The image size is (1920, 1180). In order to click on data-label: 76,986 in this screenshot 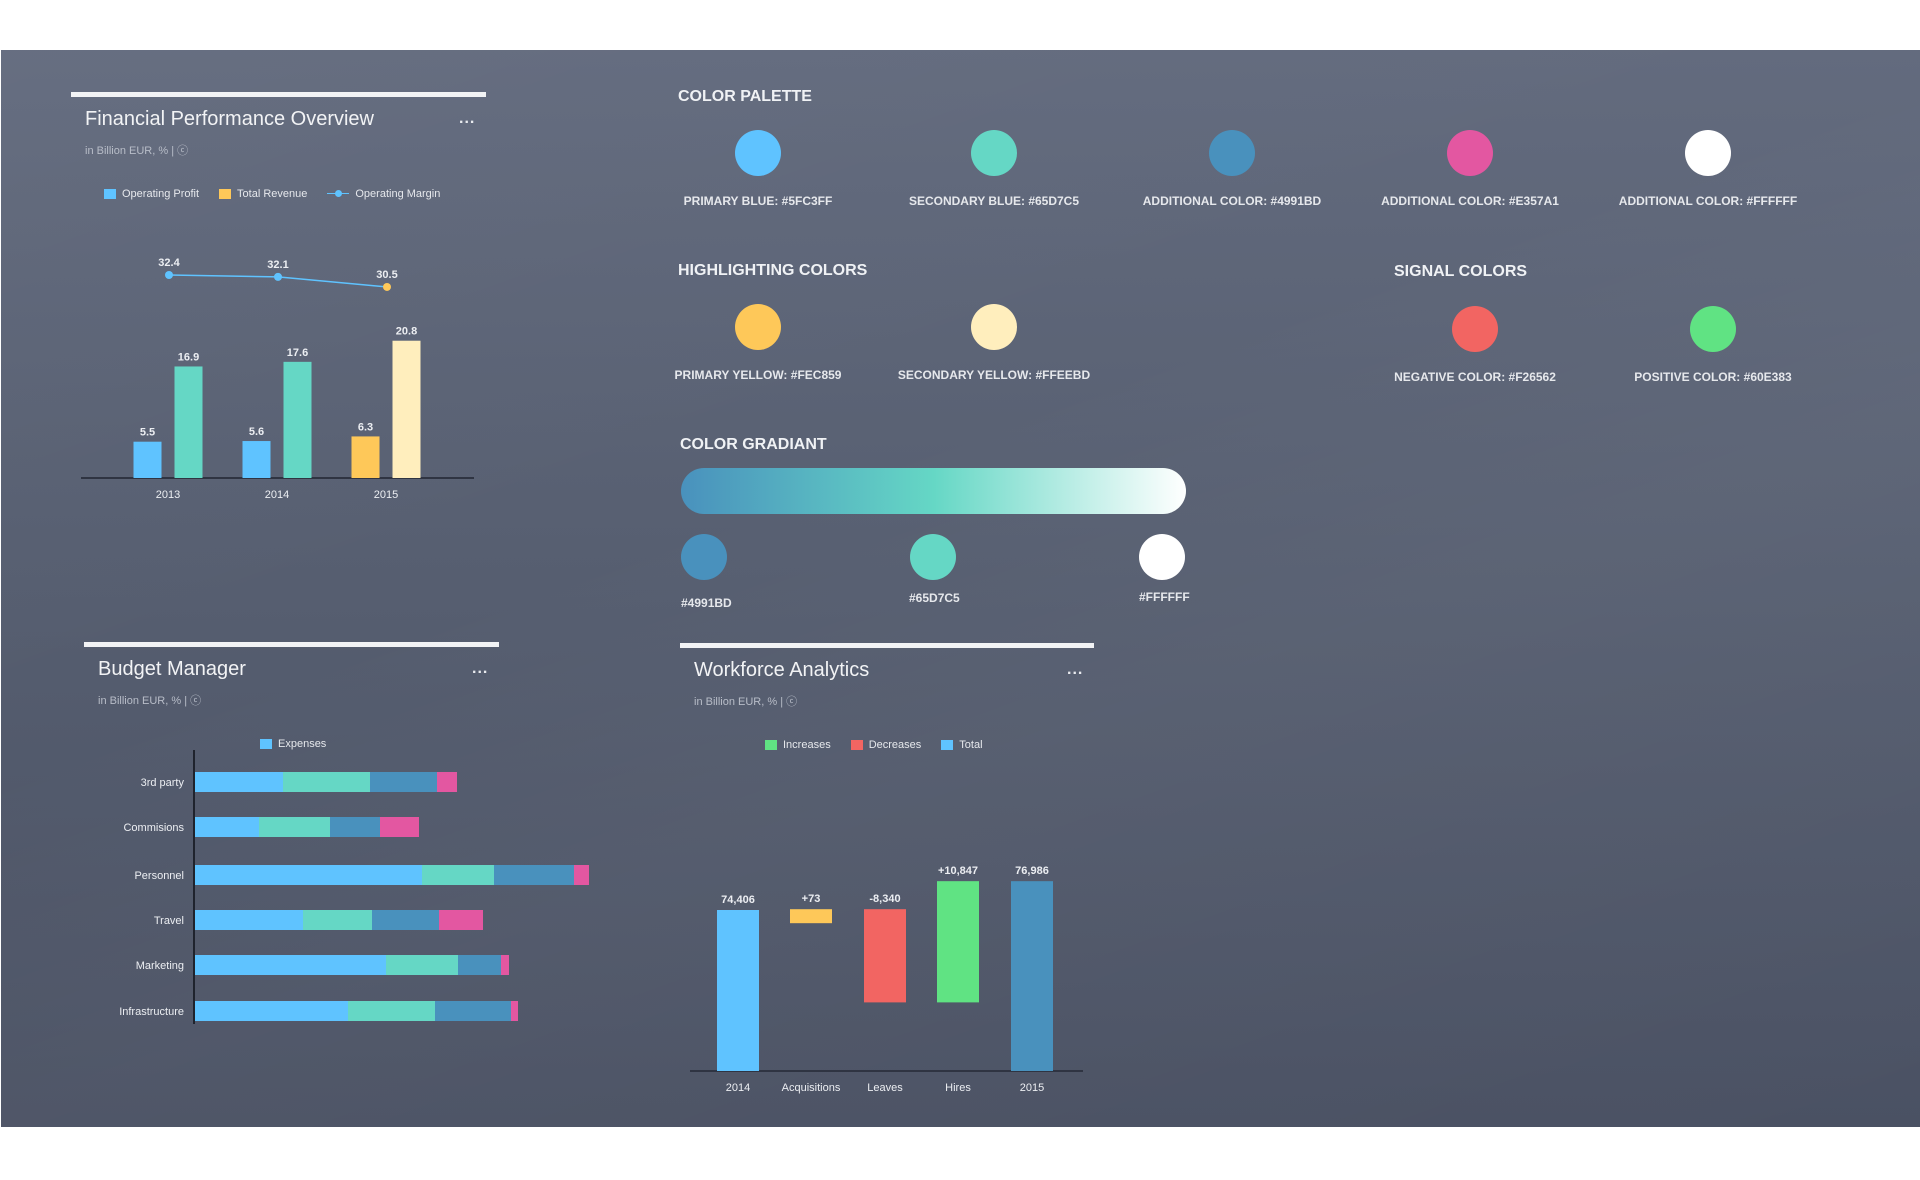, I will do `click(1032, 871)`.